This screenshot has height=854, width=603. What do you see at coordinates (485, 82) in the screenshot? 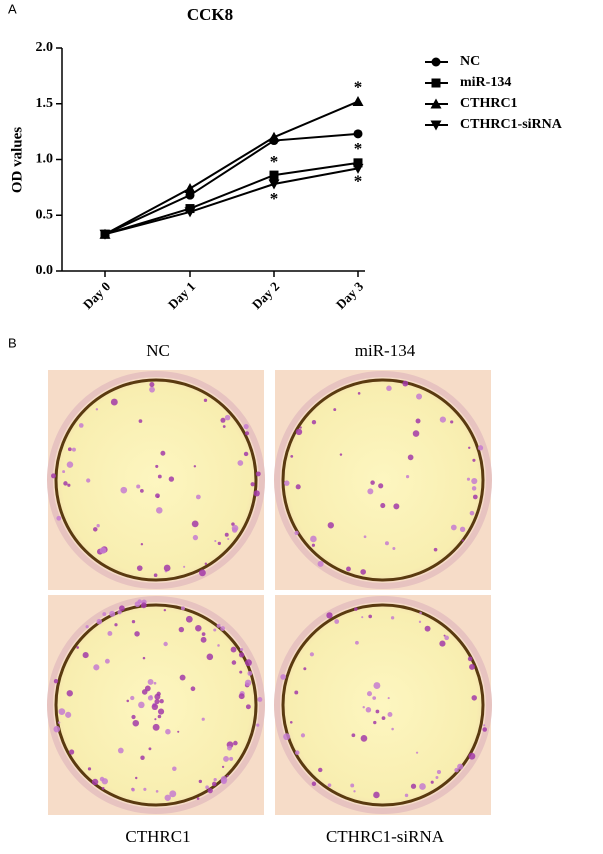
I see `legend-label: miR-134` at bounding box center [485, 82].